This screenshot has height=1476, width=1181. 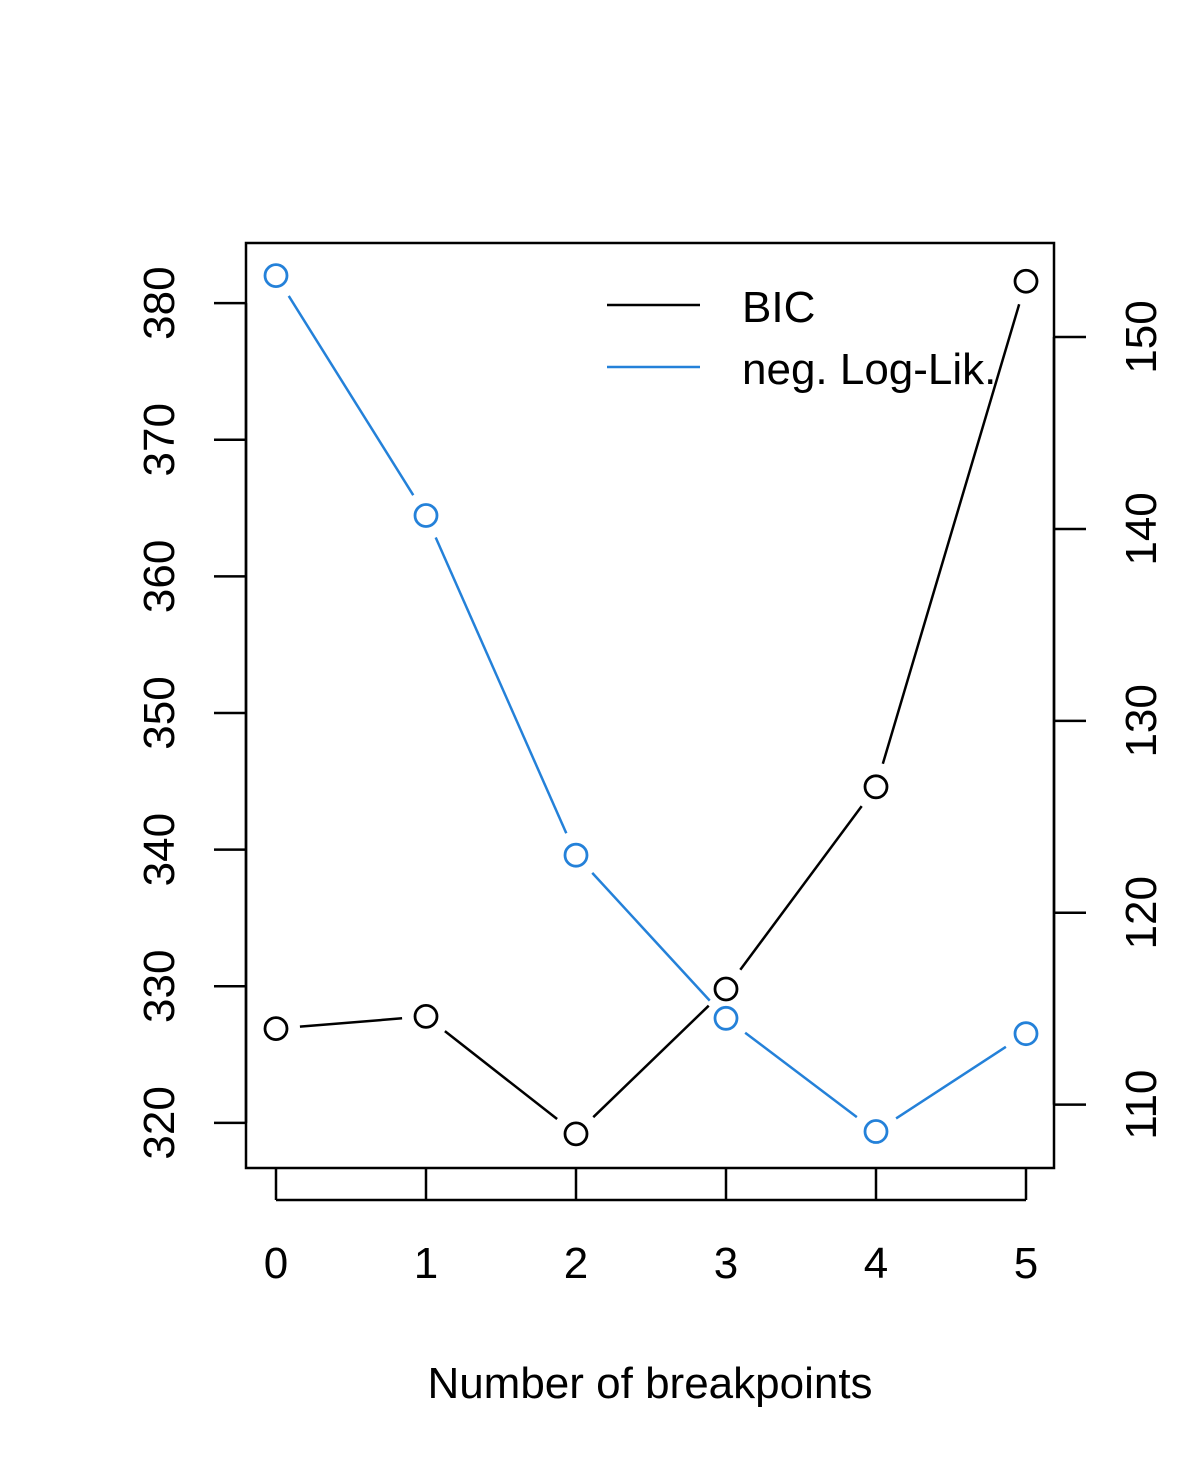 What do you see at coordinates (1141, 912) in the screenshot?
I see `y-right-tick-label-120: 120` at bounding box center [1141, 912].